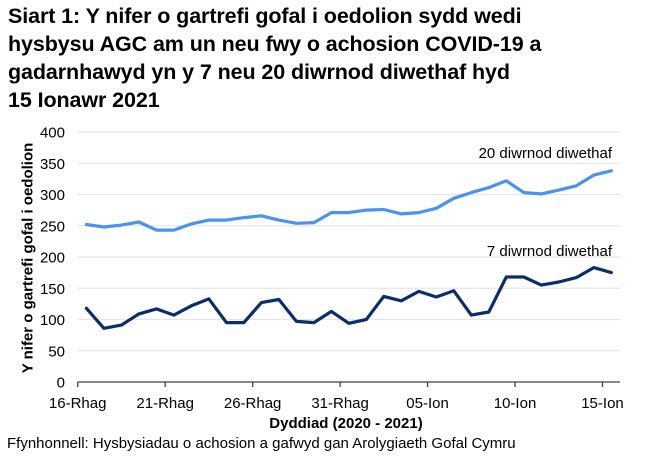 The width and height of the screenshot is (652, 463). I want to click on series-labels: 20 diwrnod diwethaf 7 diwrnod diwethaf, so click(546, 202).